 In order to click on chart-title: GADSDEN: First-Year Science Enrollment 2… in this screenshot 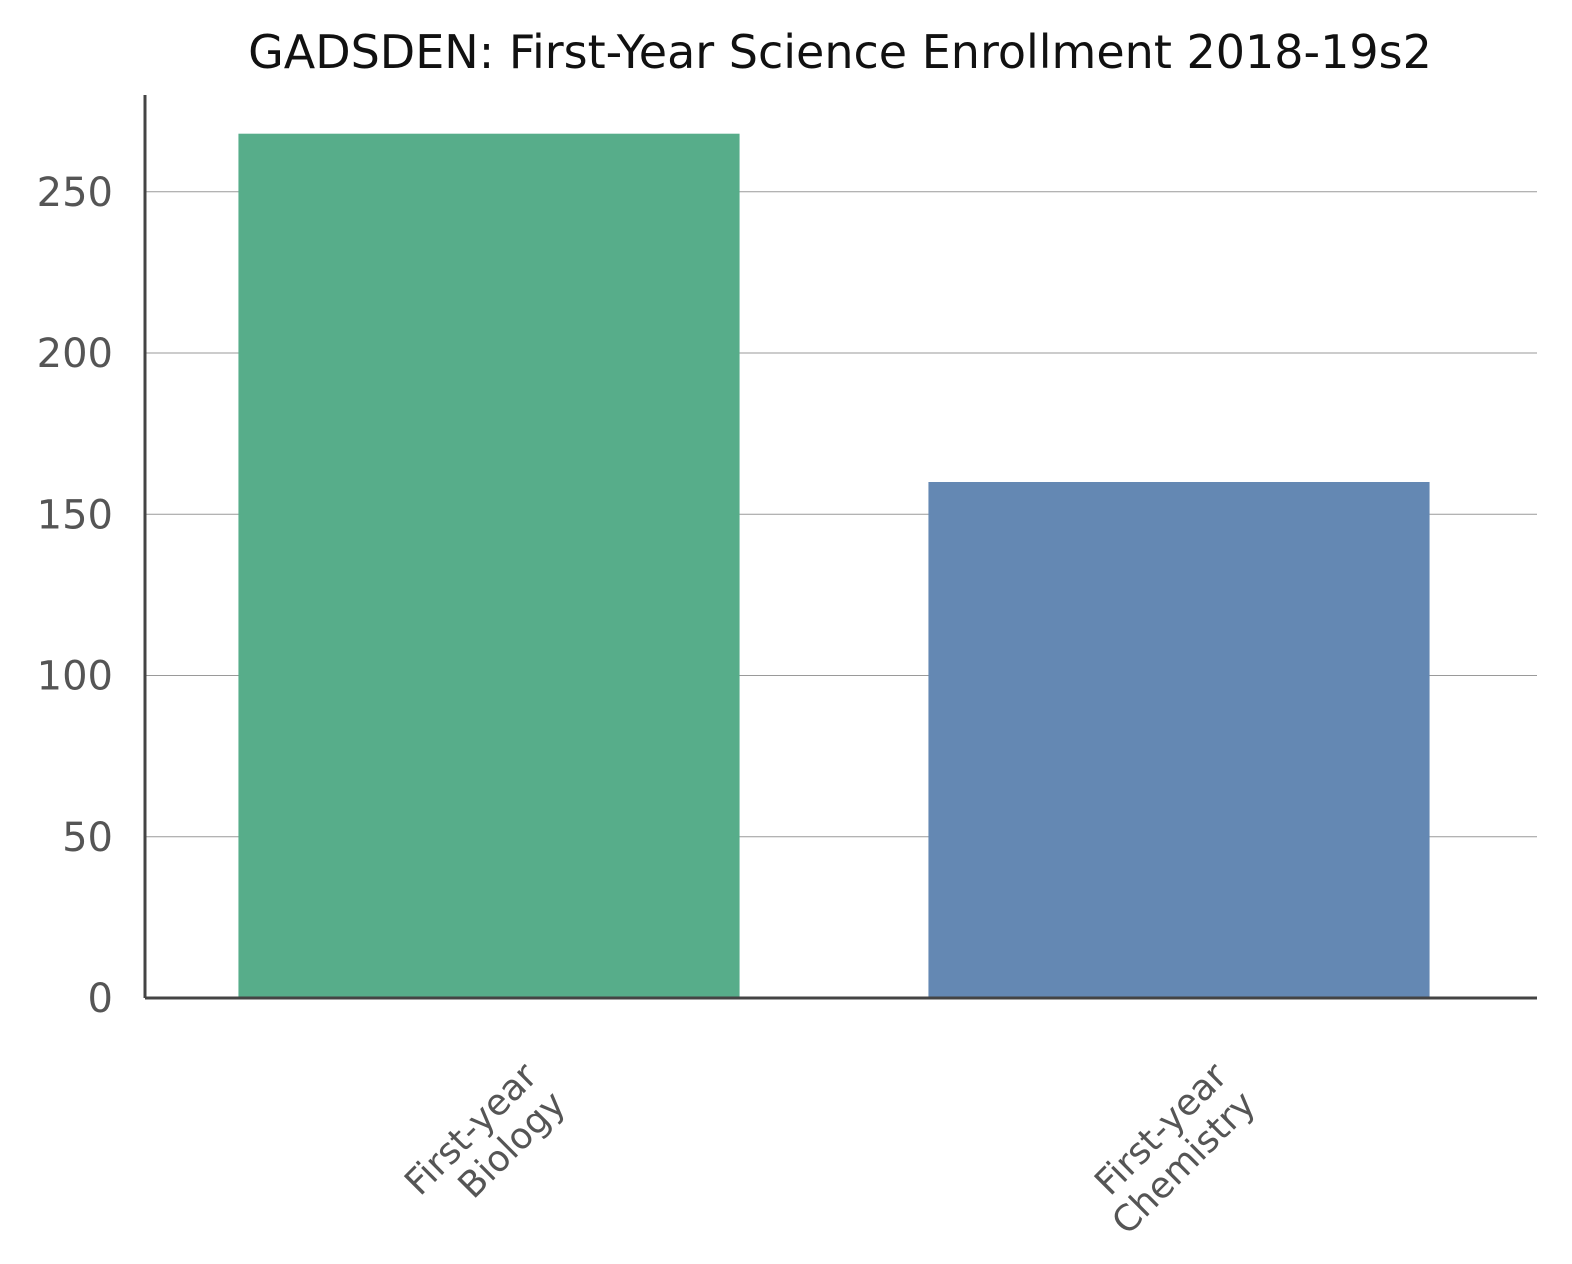, I will do `click(840, 52)`.